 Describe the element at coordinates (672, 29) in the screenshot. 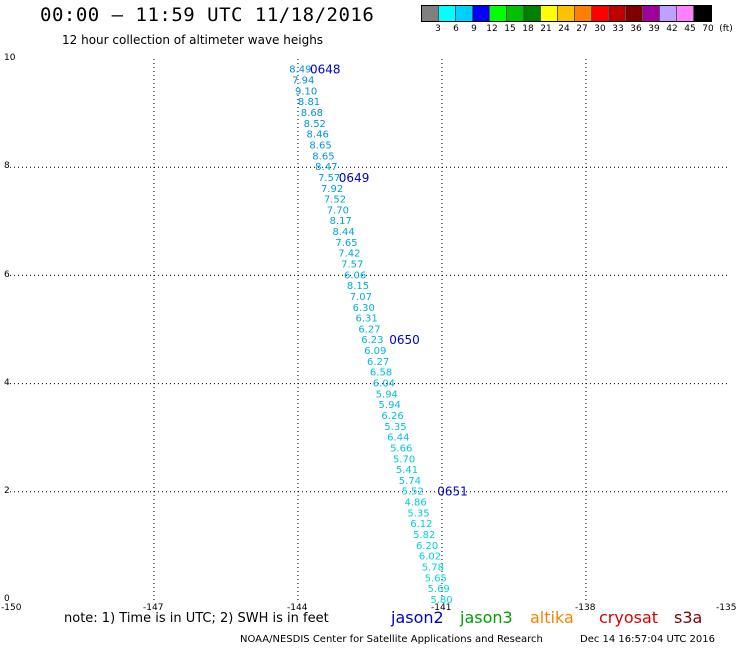

I see `color-scale-label: 42` at that location.